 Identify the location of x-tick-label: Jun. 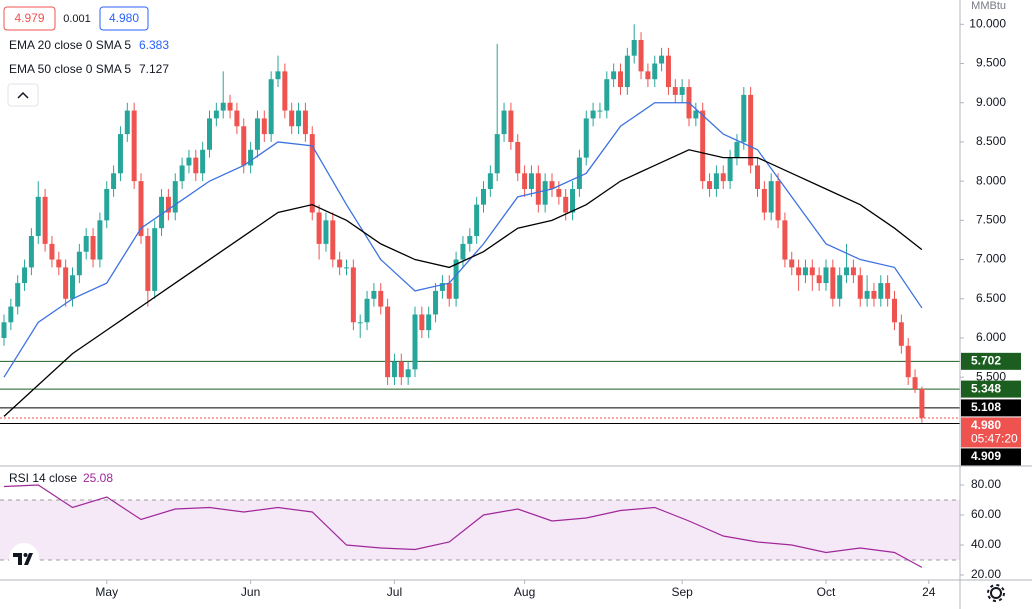
(250, 592).